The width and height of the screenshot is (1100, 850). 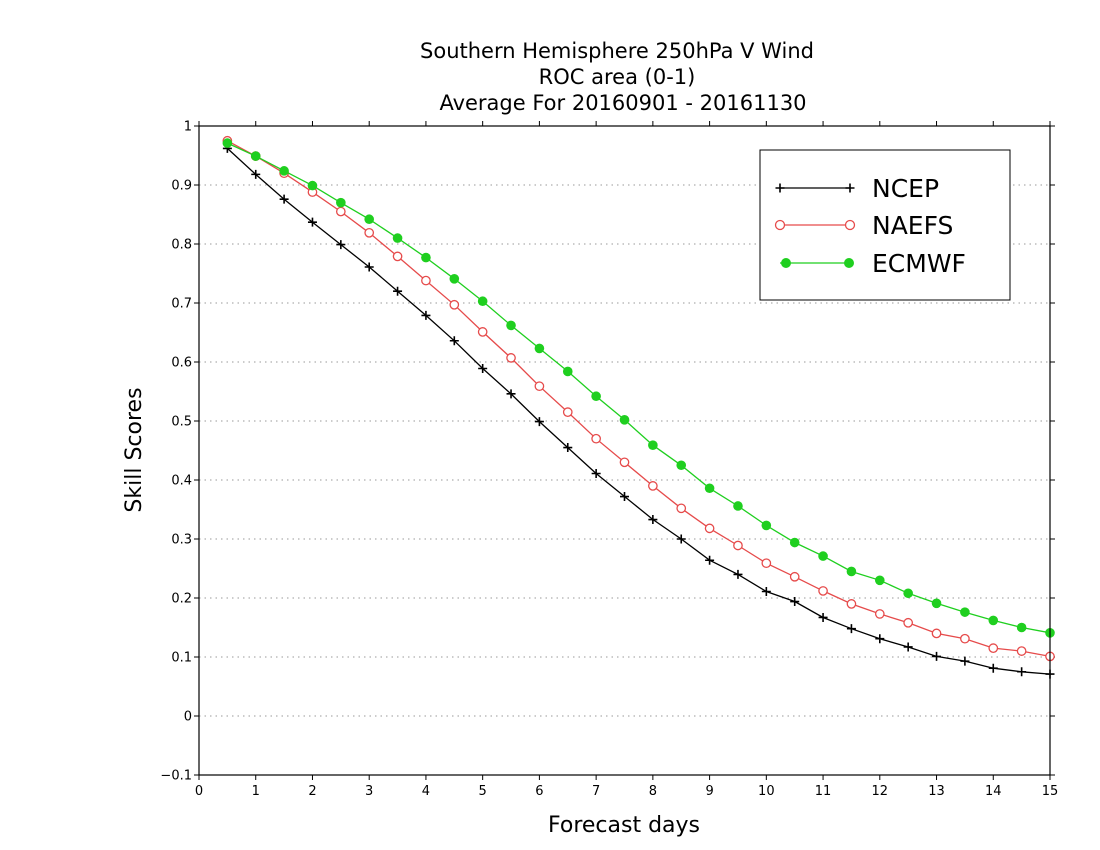 What do you see at coordinates (912, 225) in the screenshot?
I see `legend-label-naefs: NAEFS` at bounding box center [912, 225].